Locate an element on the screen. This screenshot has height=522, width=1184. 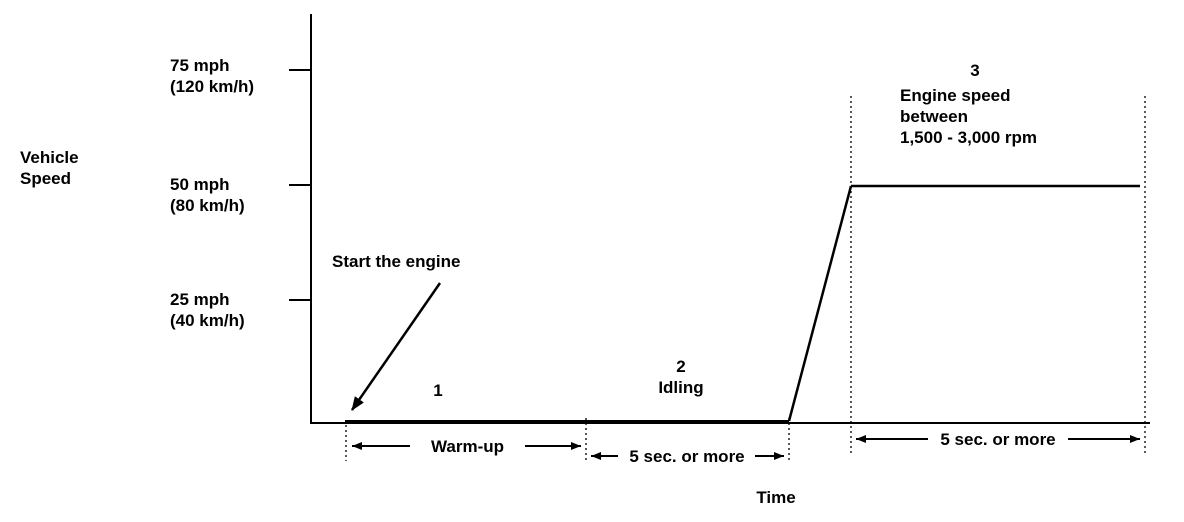
y-tick-label-75mph: 75 mph (120 km/h) is located at coordinates (212, 76).